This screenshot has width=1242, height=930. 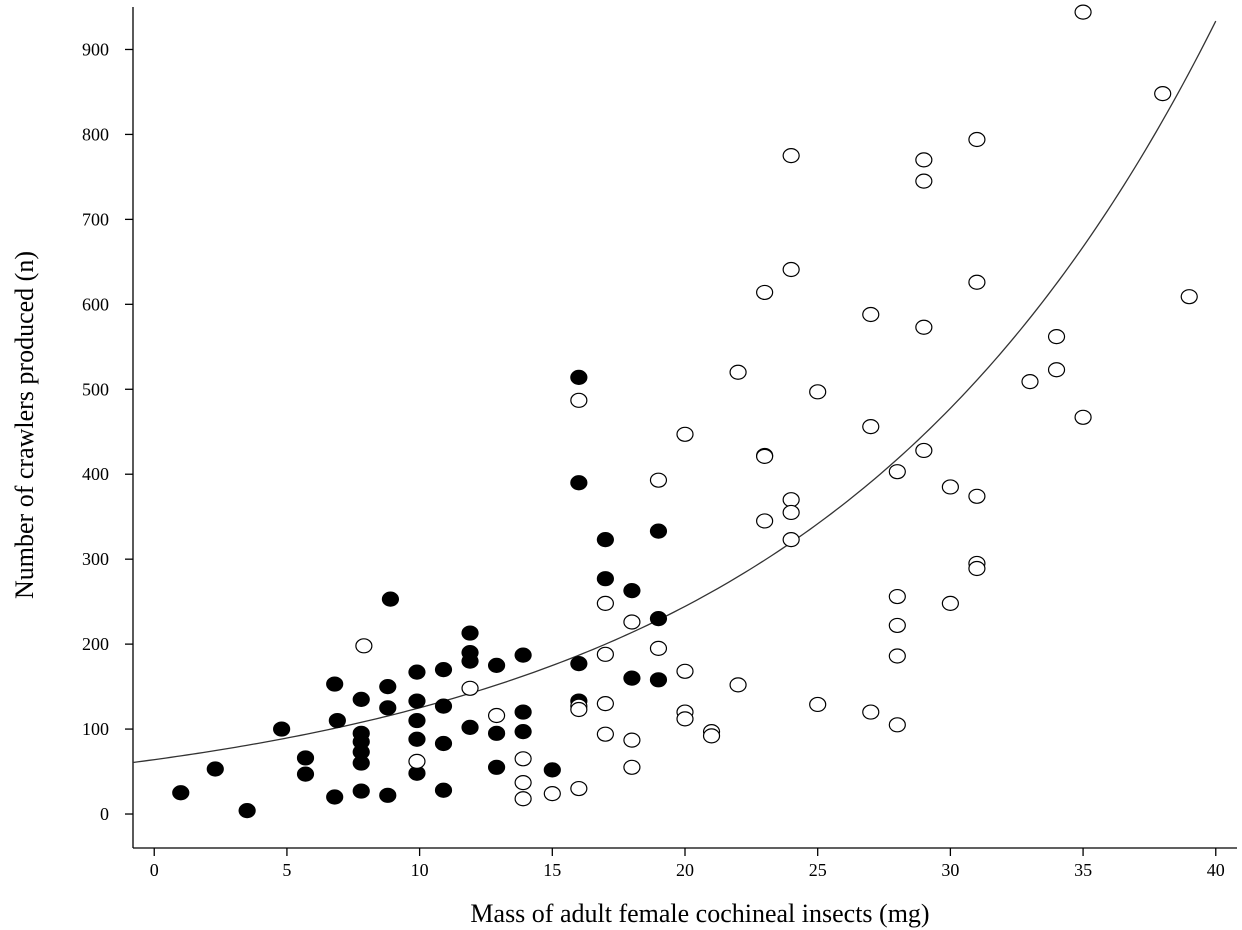 What do you see at coordinates (95, 219) in the screenshot?
I see `y-tick-label: 700` at bounding box center [95, 219].